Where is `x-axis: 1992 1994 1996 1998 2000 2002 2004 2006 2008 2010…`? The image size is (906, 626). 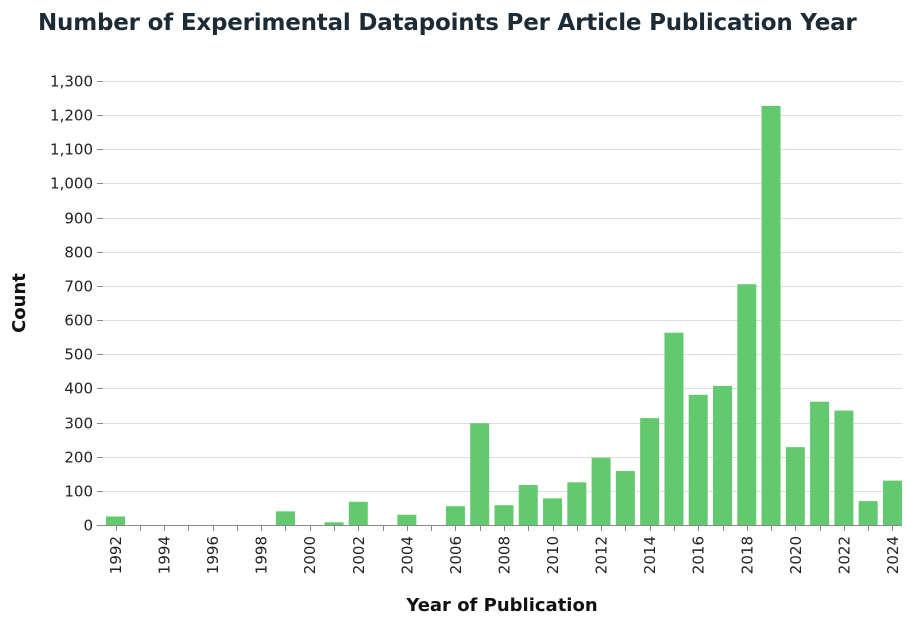
x-axis: 1992 1994 1996 1998 2000 2002 2004 2006 2008 2010… is located at coordinates (502, 549).